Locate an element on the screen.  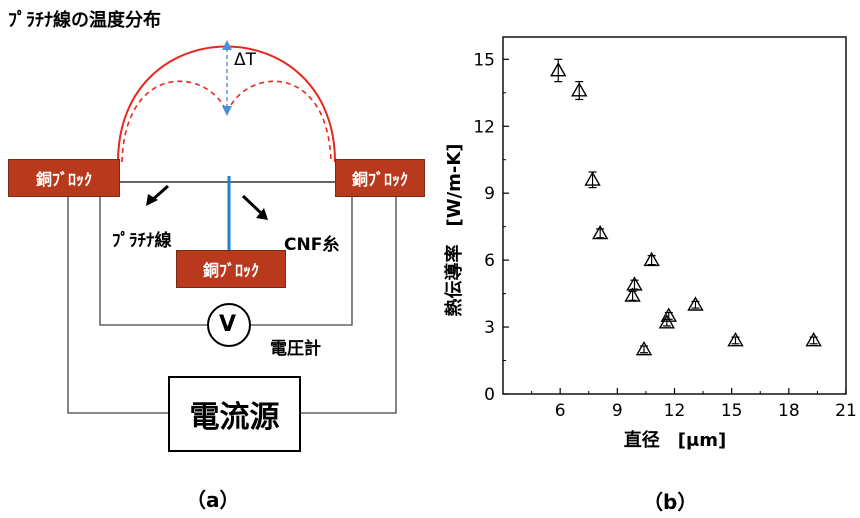
current-wire-left is located at coordinates (117, 305).